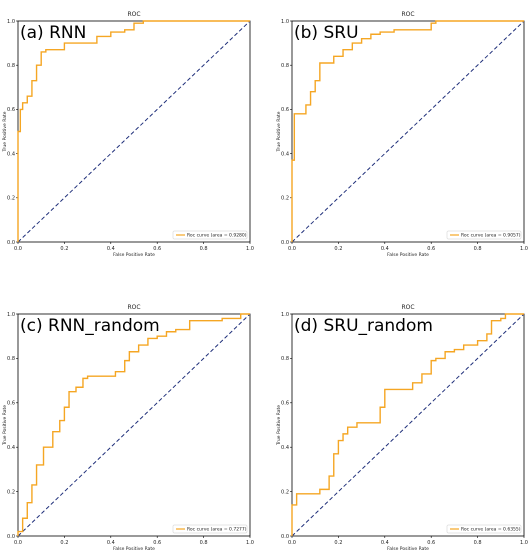 The height and width of the screenshot is (550, 532). What do you see at coordinates (217, 530) in the screenshot?
I see `legend-label: Roc curve (area = 0.7277)` at bounding box center [217, 530].